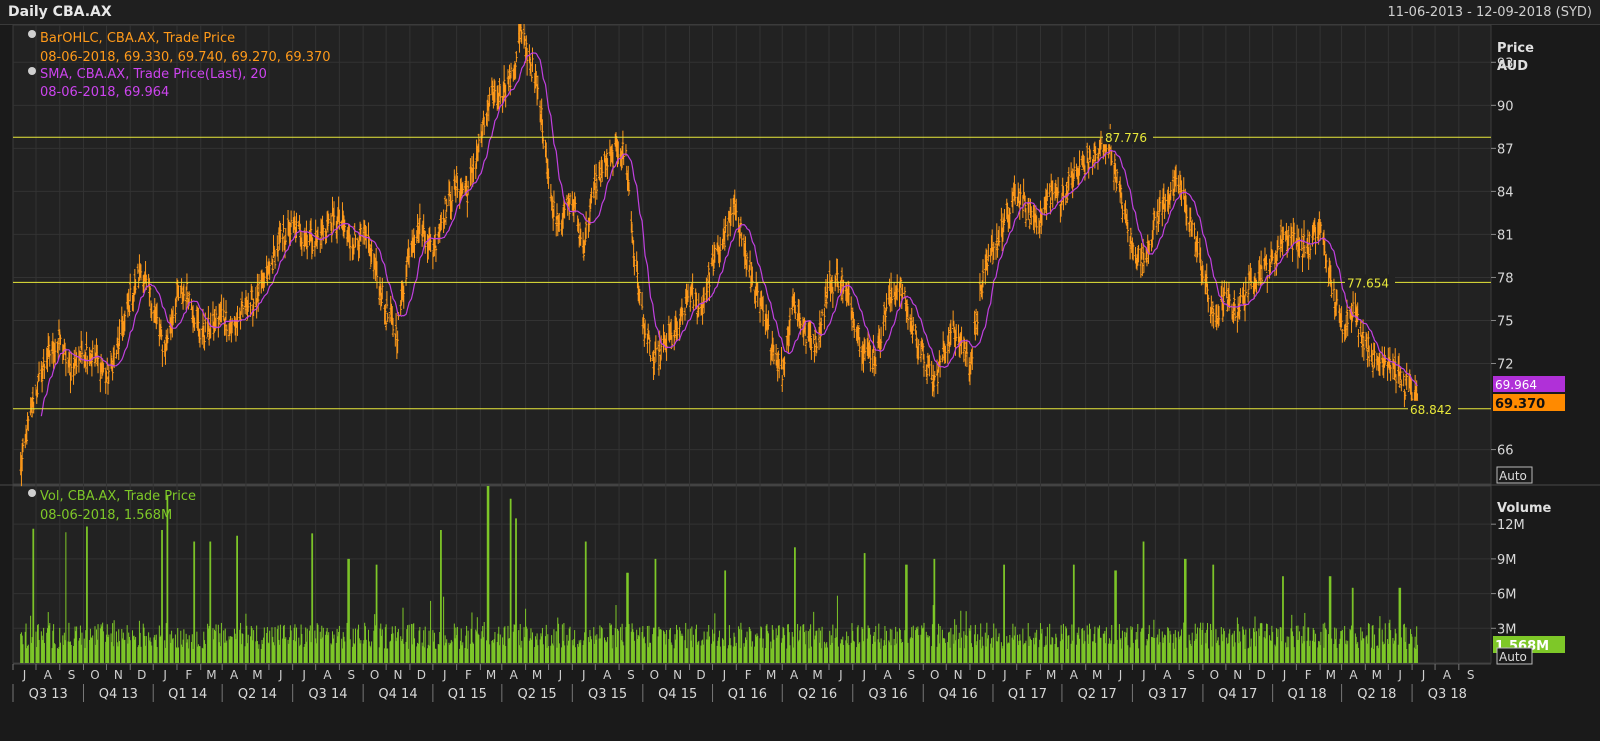 The height and width of the screenshot is (741, 1600). Describe the element at coordinates (1214, 675) in the screenshot. I see `month-tick-label: O` at that location.